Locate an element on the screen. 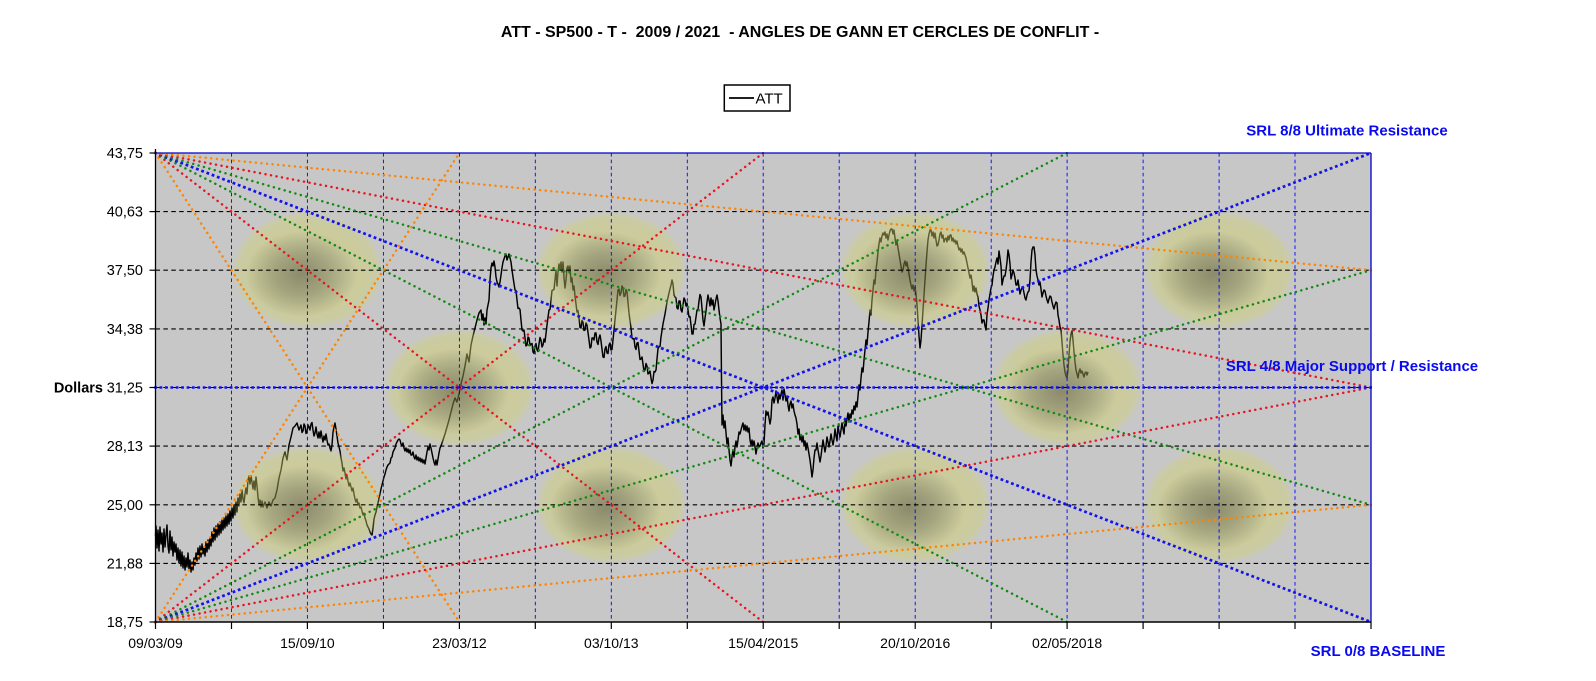 This screenshot has height=681, width=1596. svg-text:SRL 4/8 Major Support / Resist: SRL 4/8 Major Support / Resistance is located at coordinates (1352, 366).